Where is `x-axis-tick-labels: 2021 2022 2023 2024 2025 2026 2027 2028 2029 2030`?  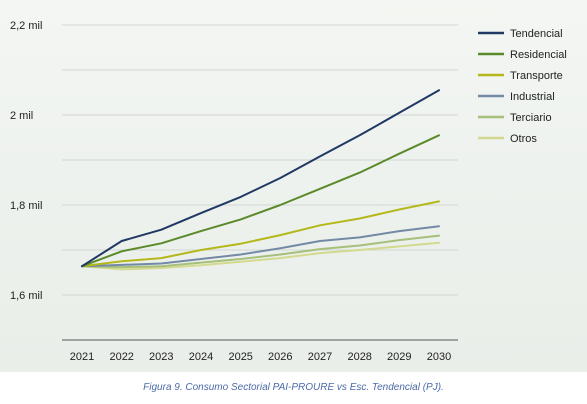 x-axis-tick-labels: 2021 2022 2023 2024 2025 2026 2027 2028 2029 2030 is located at coordinates (260, 357).